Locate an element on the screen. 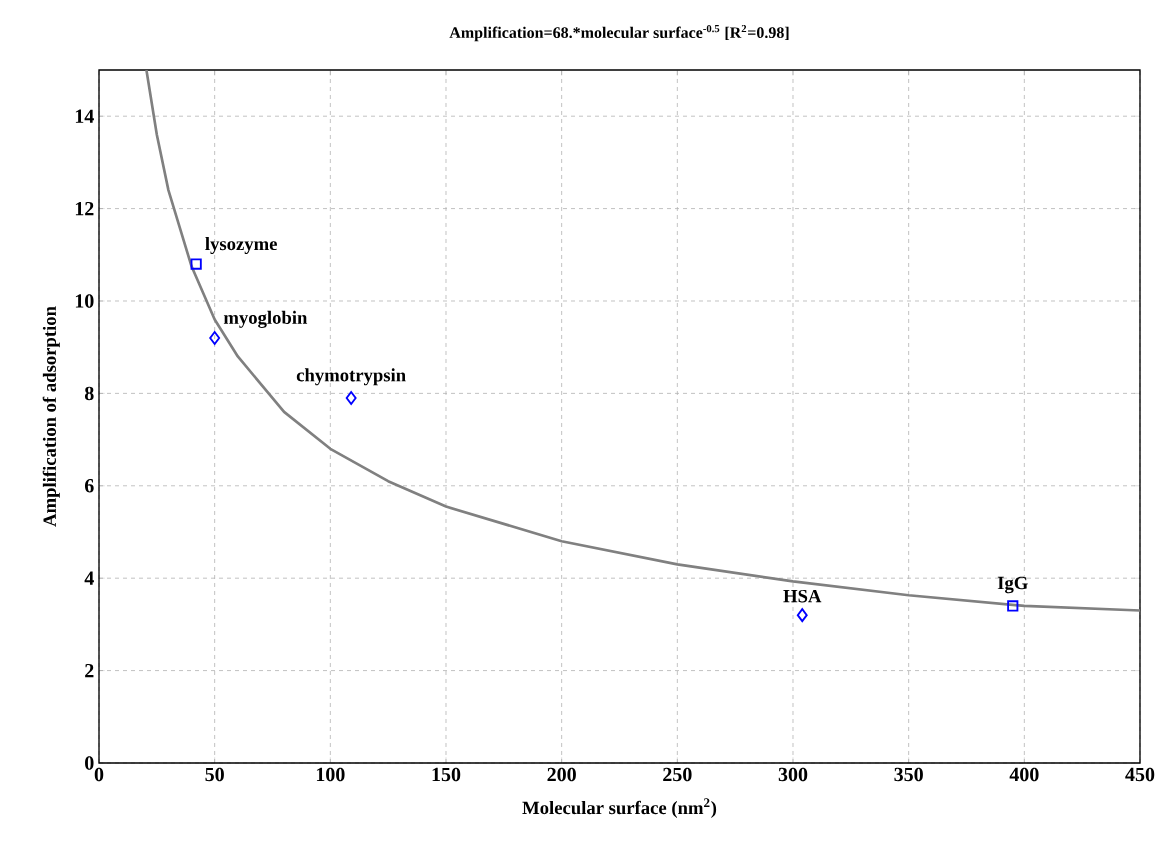 This screenshot has width=1161, height=859. x-tick-label: 300 is located at coordinates (793, 774).